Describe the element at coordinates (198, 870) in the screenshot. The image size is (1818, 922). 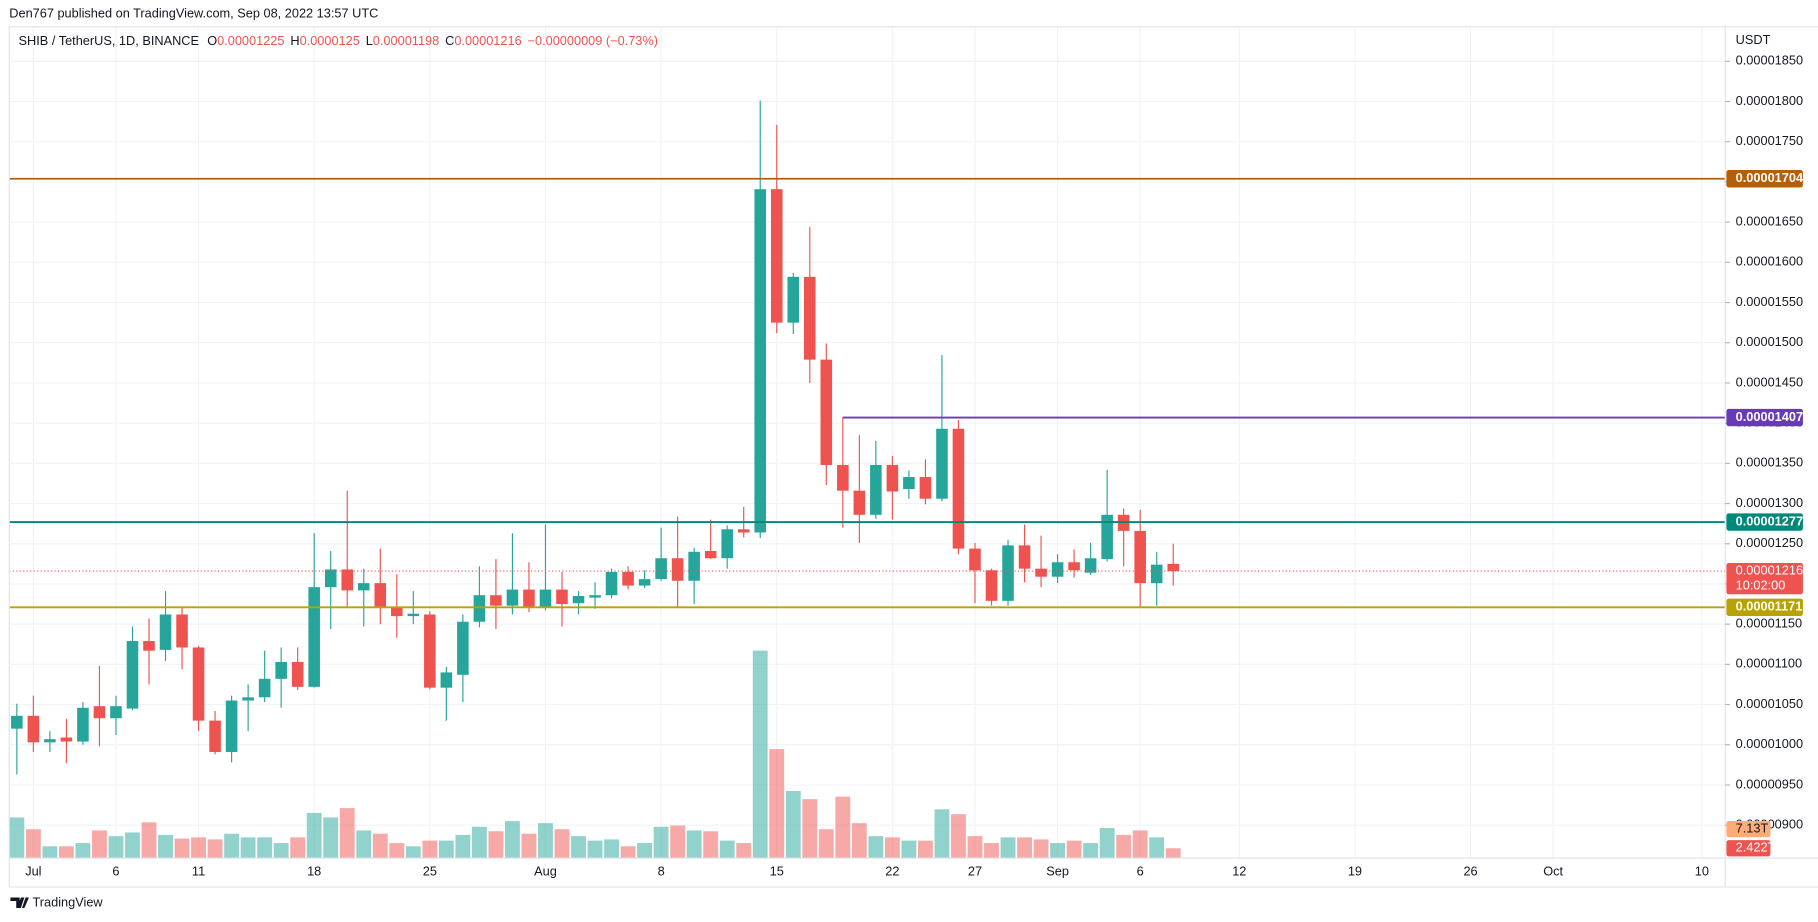
I see `x-tick-label: 11` at that location.